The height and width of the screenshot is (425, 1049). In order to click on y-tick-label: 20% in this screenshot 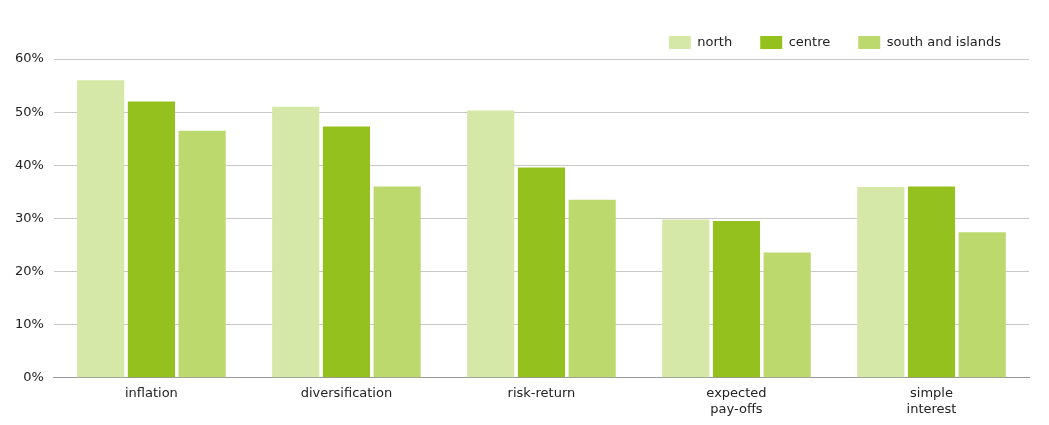, I will do `click(29, 270)`.